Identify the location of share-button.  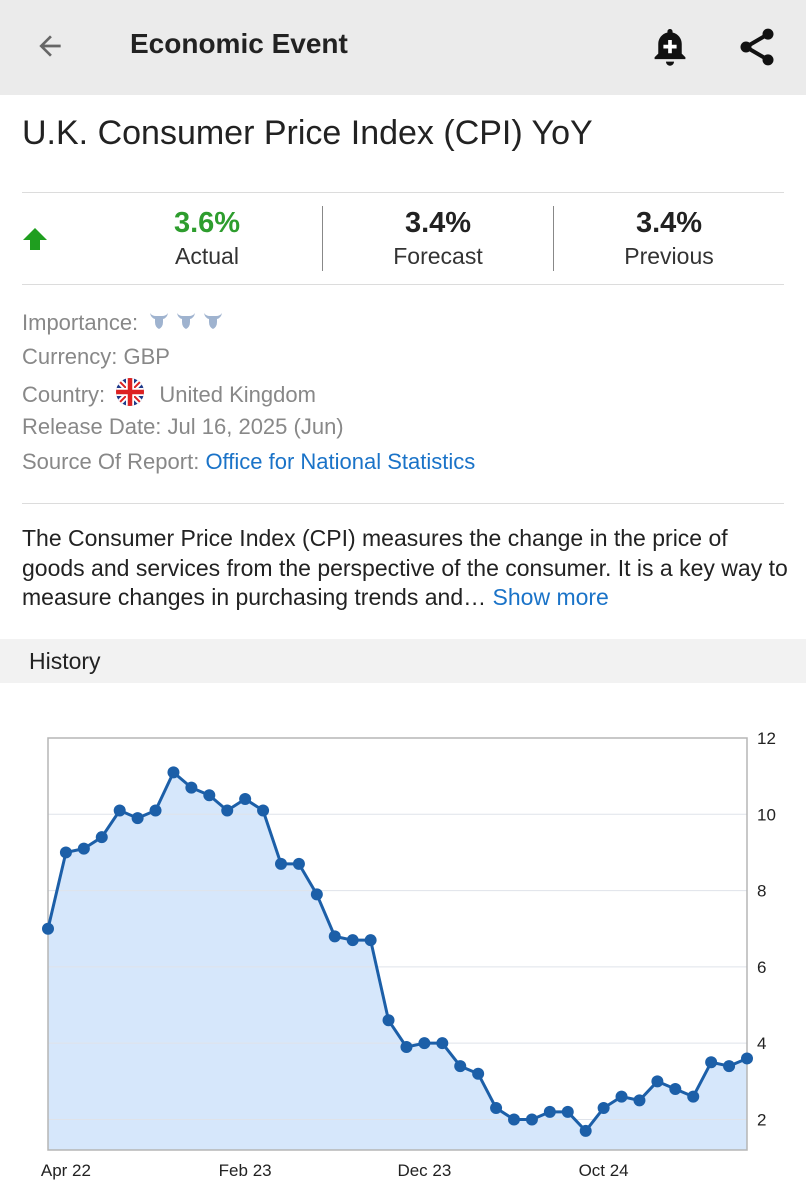
(757, 47).